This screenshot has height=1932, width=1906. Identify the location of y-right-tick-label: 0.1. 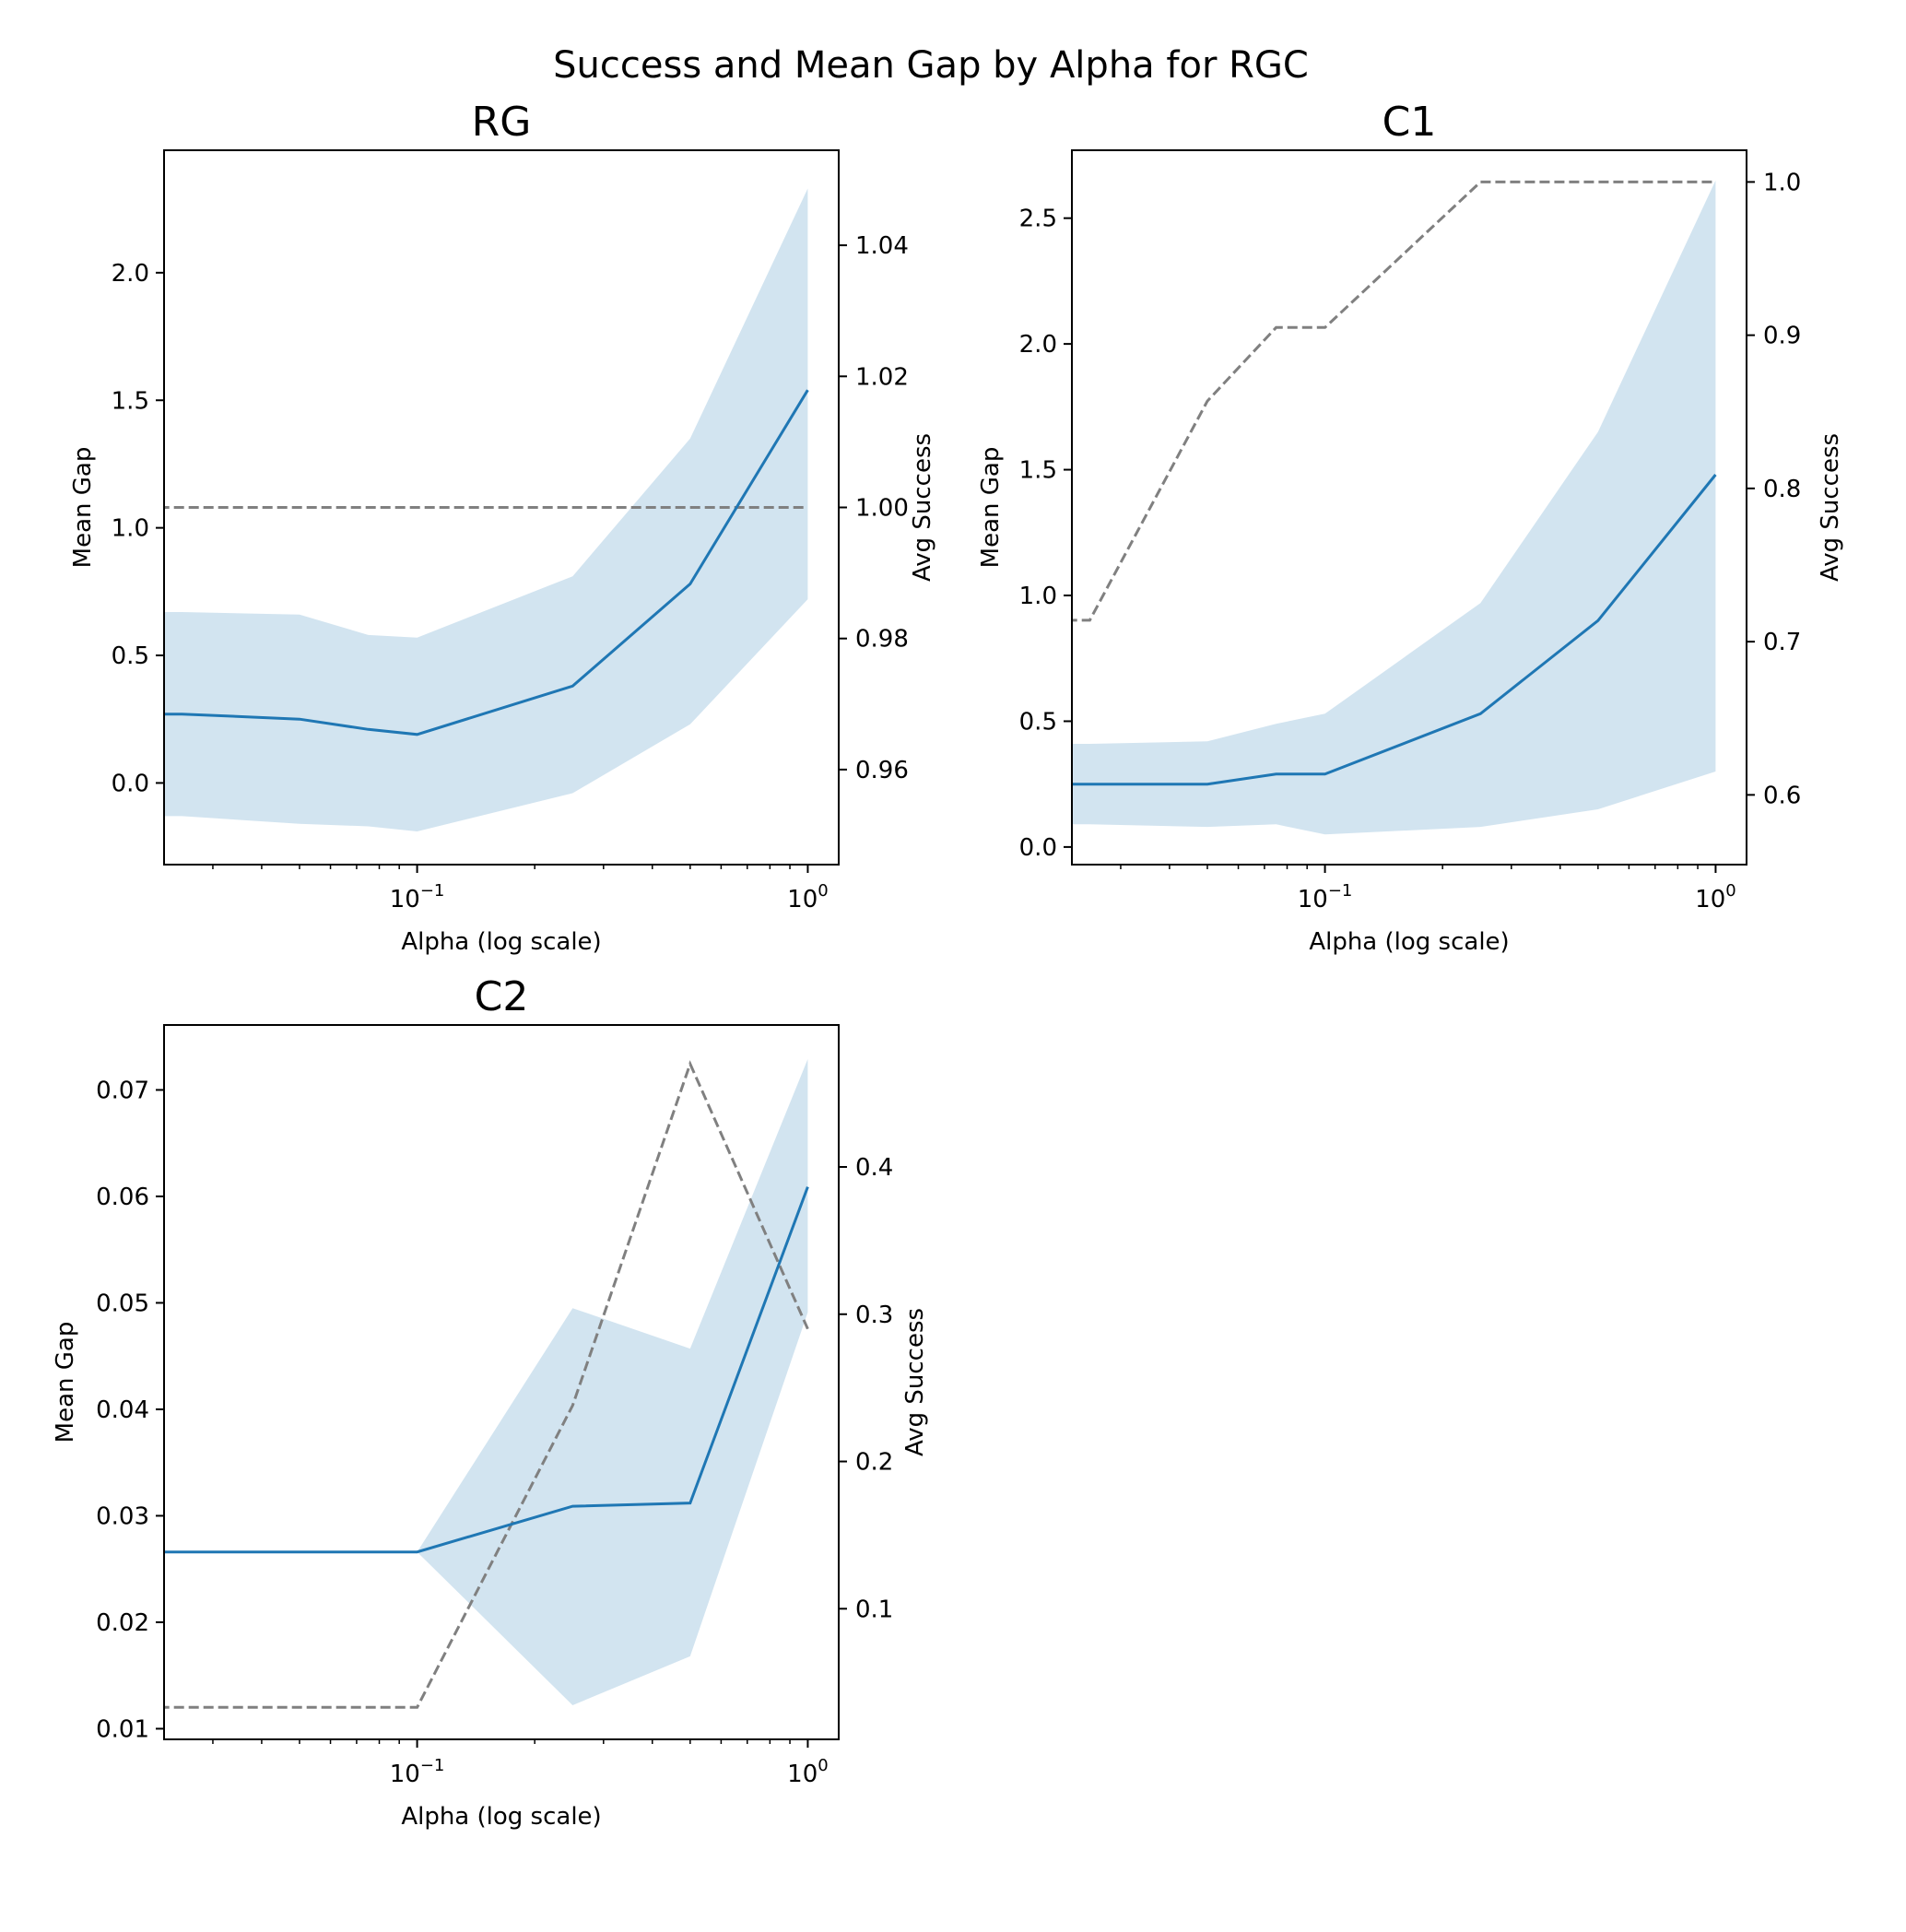
(874, 1609).